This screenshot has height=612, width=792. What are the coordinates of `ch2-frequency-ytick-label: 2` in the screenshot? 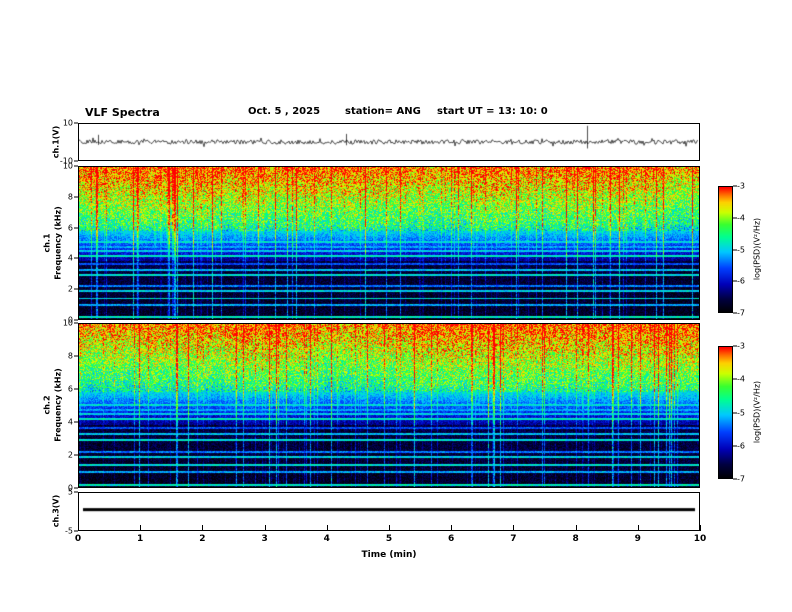 It's located at (70, 455).